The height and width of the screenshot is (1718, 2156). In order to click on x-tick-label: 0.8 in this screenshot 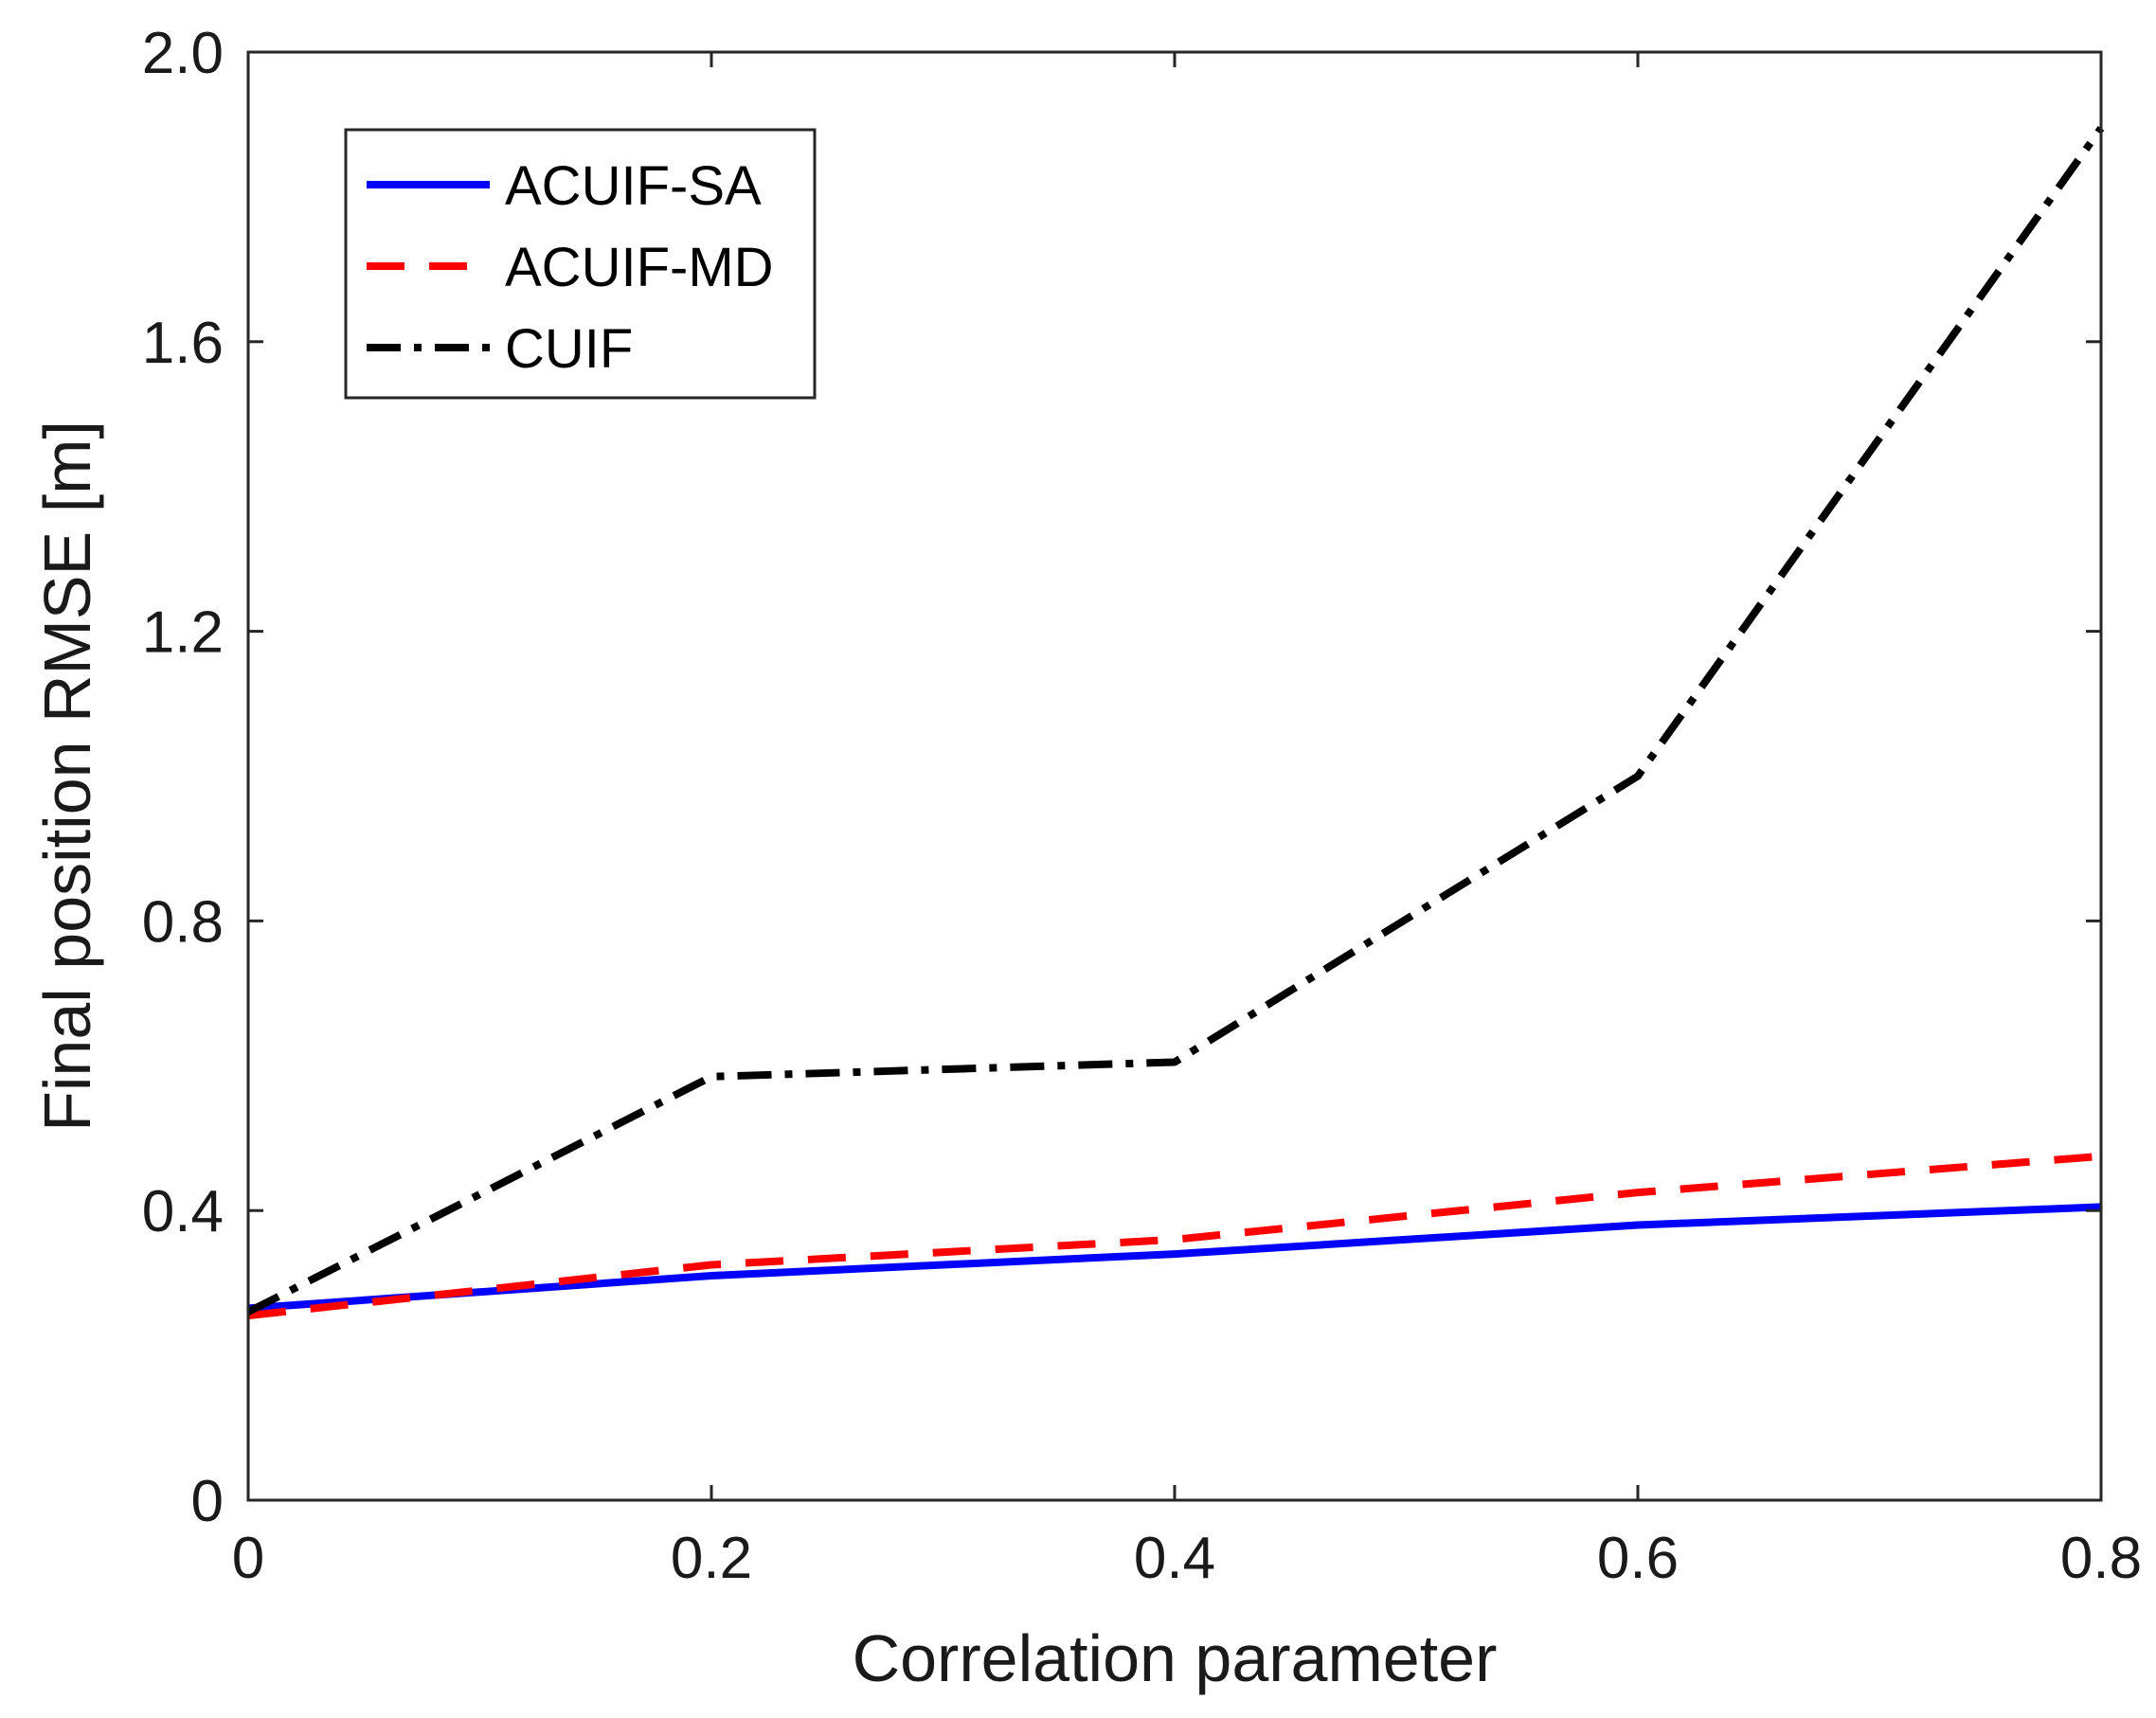, I will do `click(2101, 1558)`.